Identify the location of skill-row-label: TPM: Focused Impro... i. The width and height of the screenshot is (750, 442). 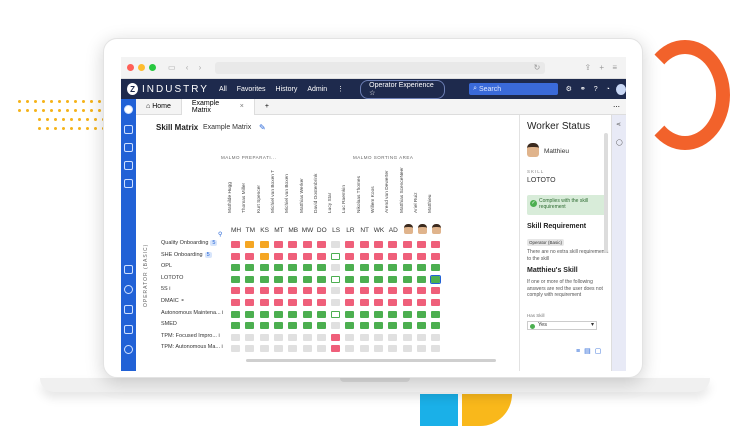
(198, 336).